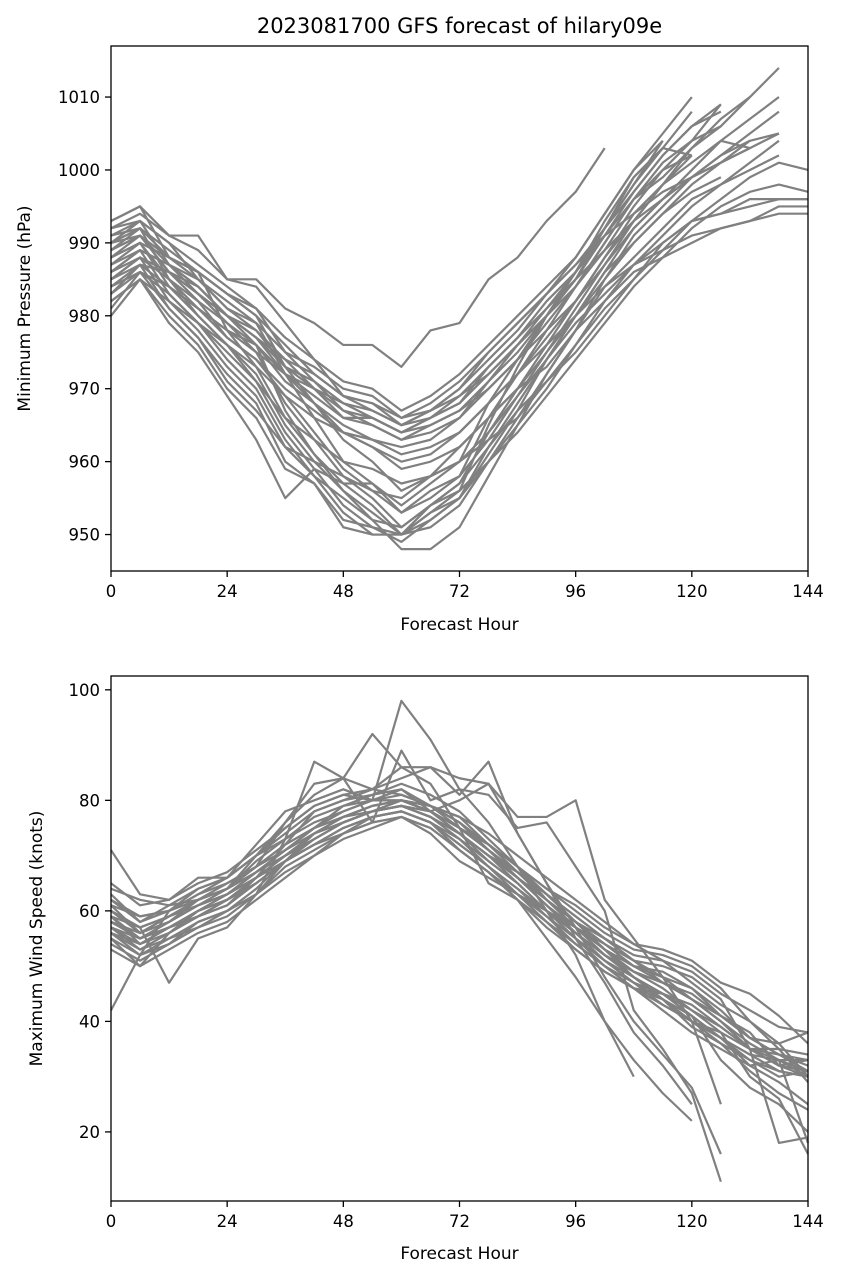 Image resolution: width=843 pixels, height=1283 pixels. Describe the element at coordinates (459, 625) in the screenshot. I see `pressure-x-axis-label: Forecast Hour` at that location.